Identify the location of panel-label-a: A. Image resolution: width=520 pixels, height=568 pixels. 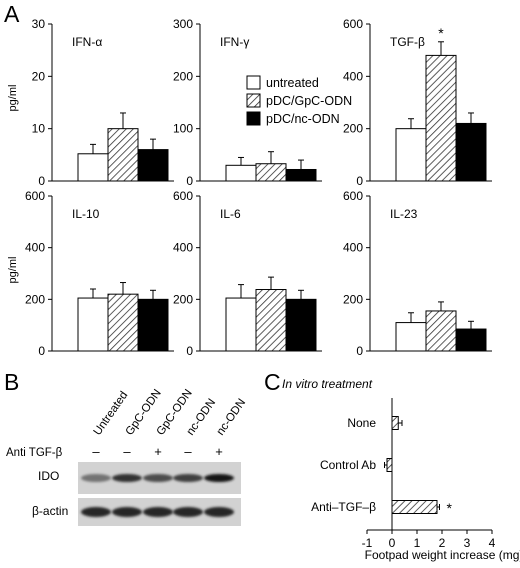
(12, 14).